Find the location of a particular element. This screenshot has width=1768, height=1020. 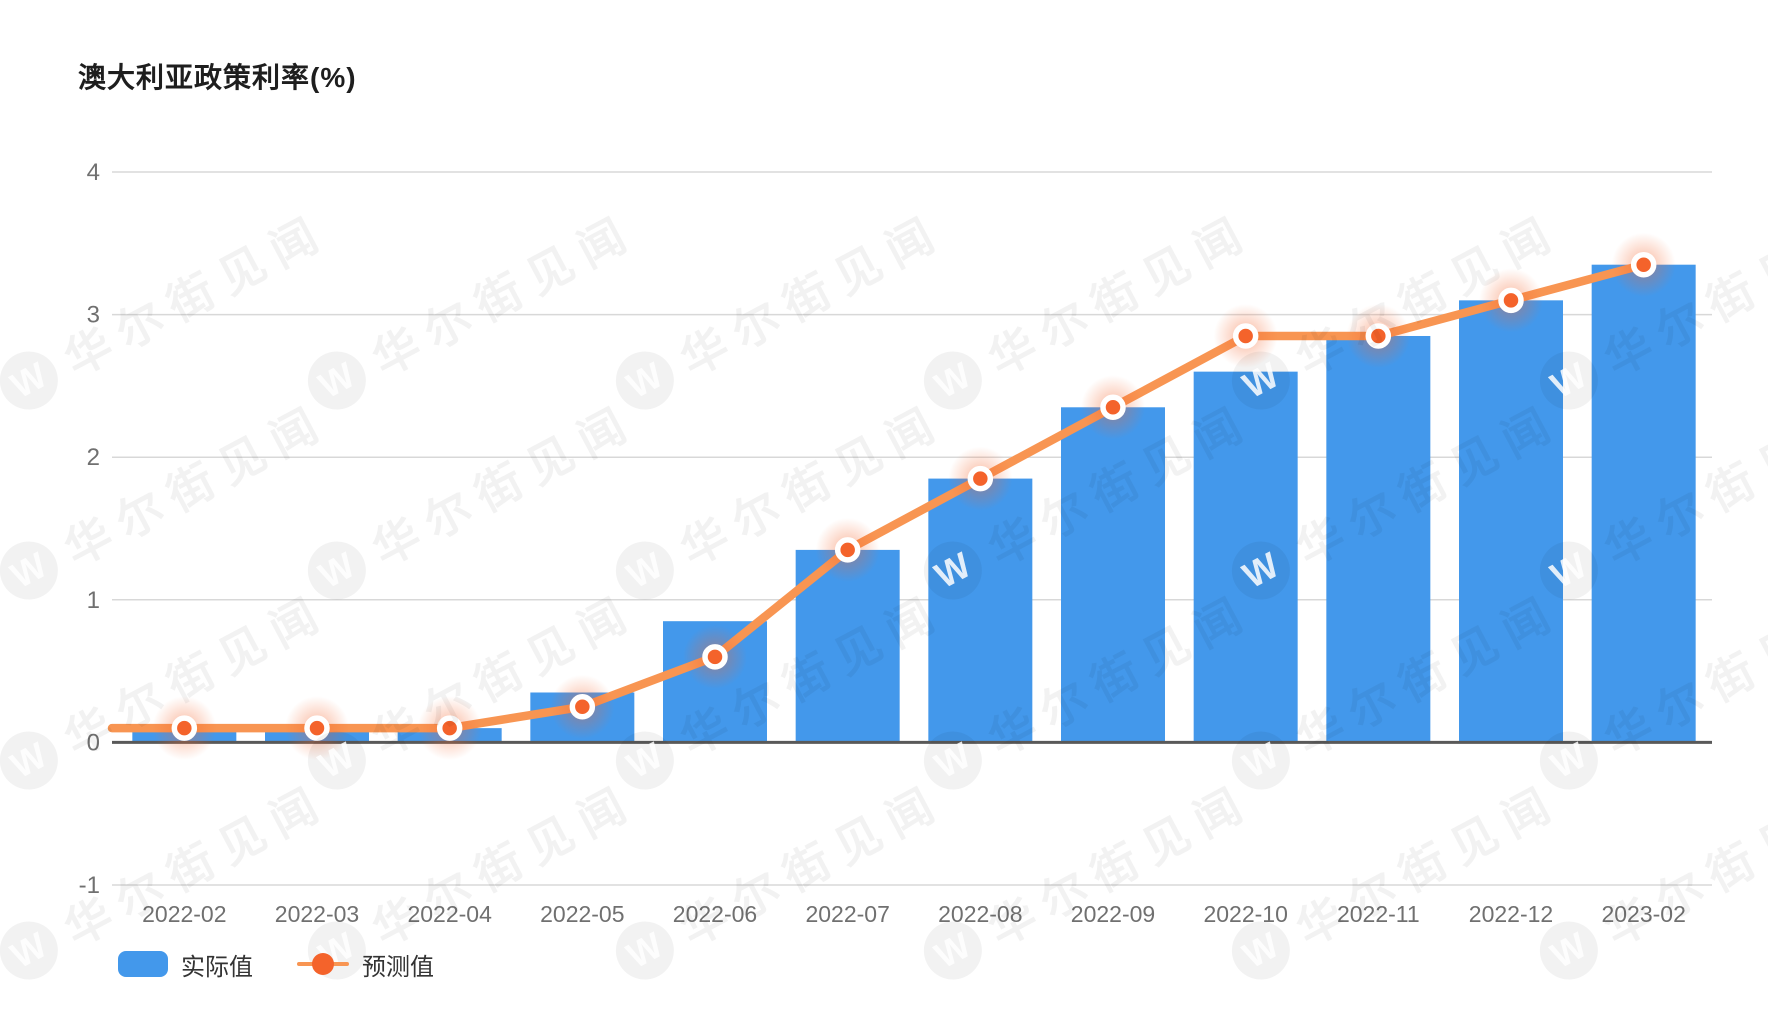

x-axis-label: 2022-07 is located at coordinates (847, 914).